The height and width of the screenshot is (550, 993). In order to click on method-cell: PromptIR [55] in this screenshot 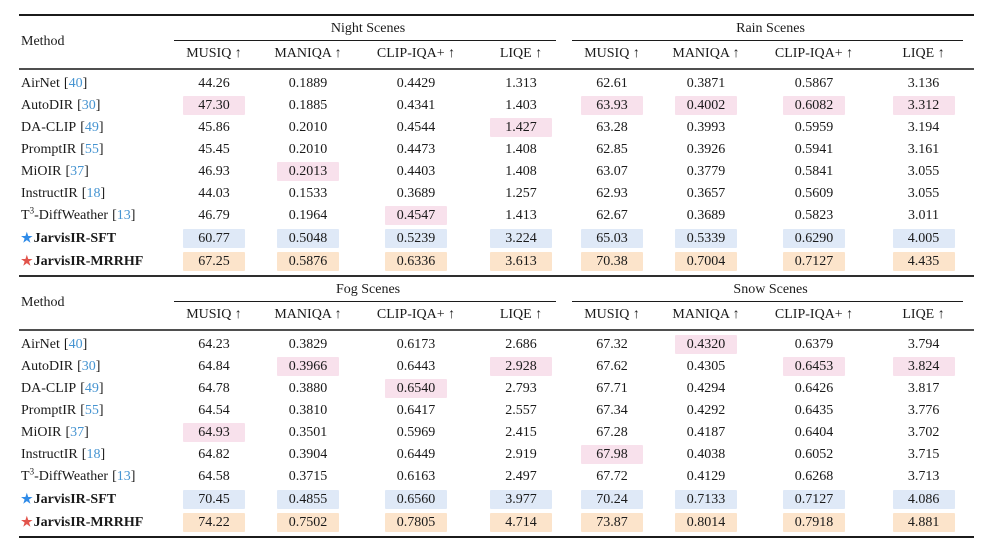, I will do `click(94, 150)`.